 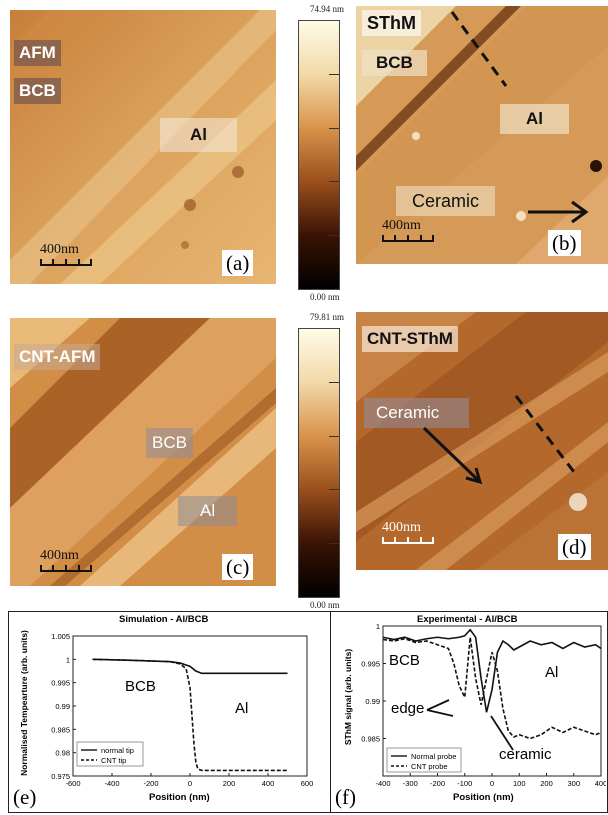 I want to click on x-tick-label: 300, so click(x=573, y=783).